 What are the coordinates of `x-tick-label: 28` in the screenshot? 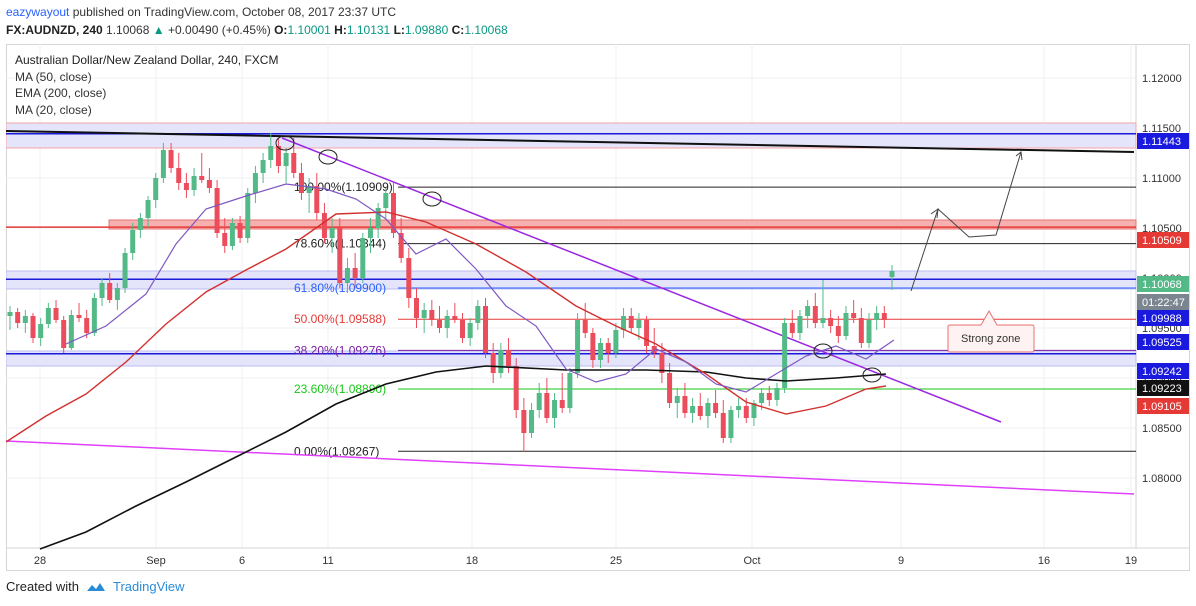 It's located at (40, 561).